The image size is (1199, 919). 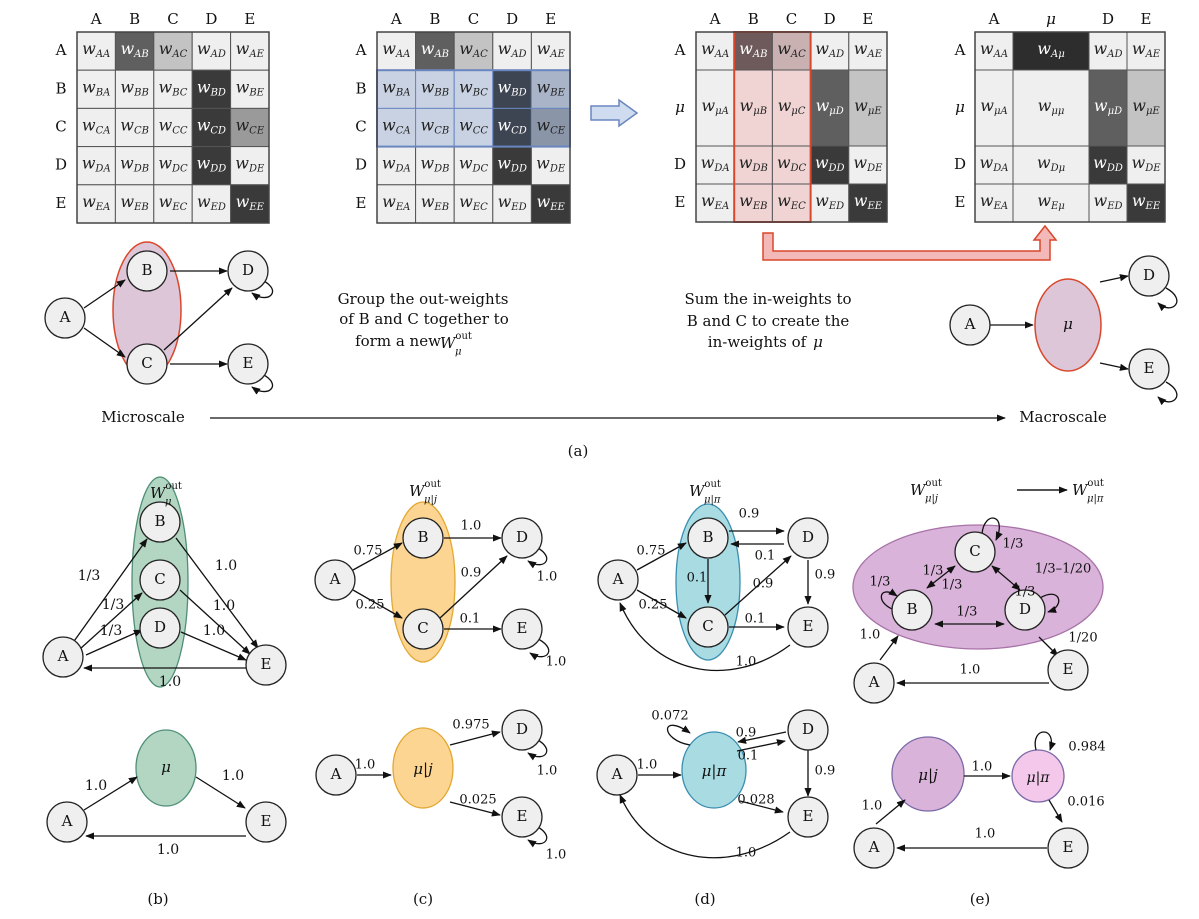 I want to click on node-b, so click(x=912, y=610).